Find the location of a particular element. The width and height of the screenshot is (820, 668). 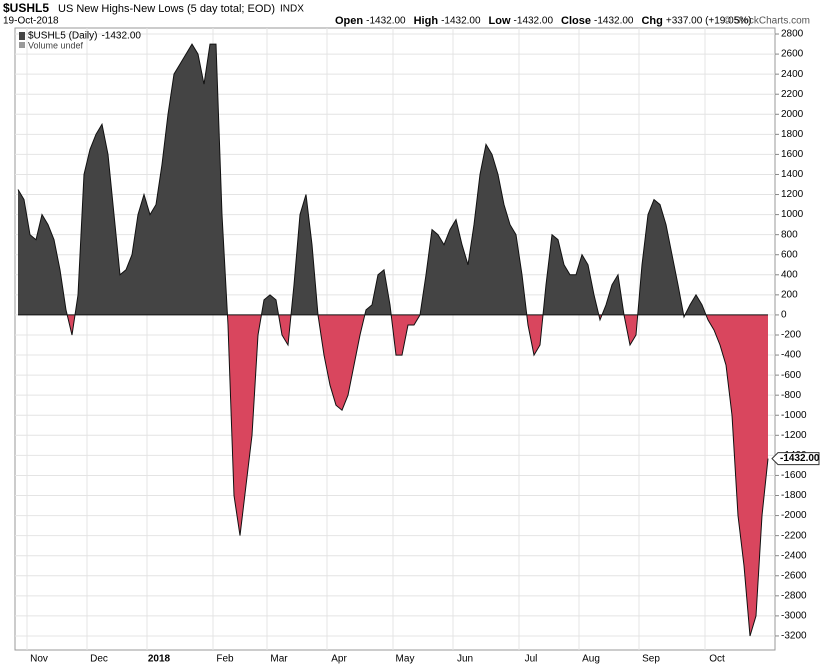

last-value-tag is located at coordinates (795, 459).